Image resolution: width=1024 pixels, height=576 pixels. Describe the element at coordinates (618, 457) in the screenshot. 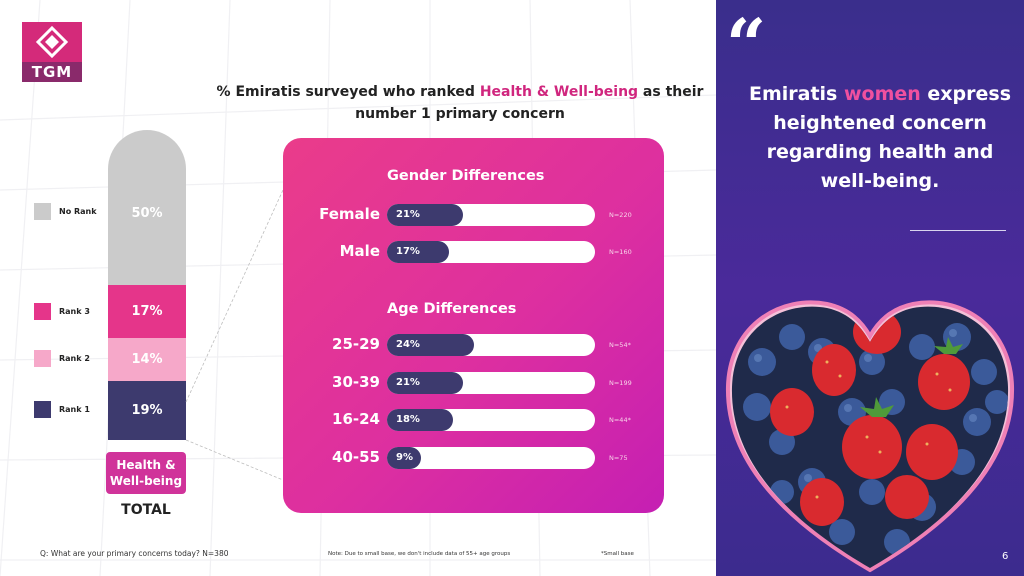

I see `age-base-label: N=75` at that location.